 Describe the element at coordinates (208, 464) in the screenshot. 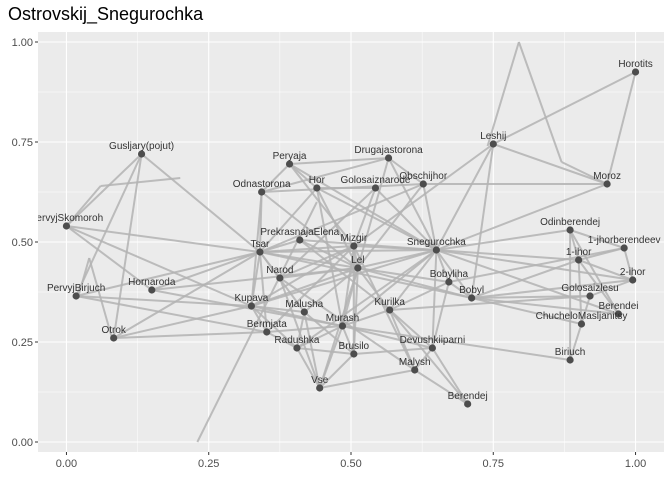

I see `x-tick-label: 0.25` at that location.